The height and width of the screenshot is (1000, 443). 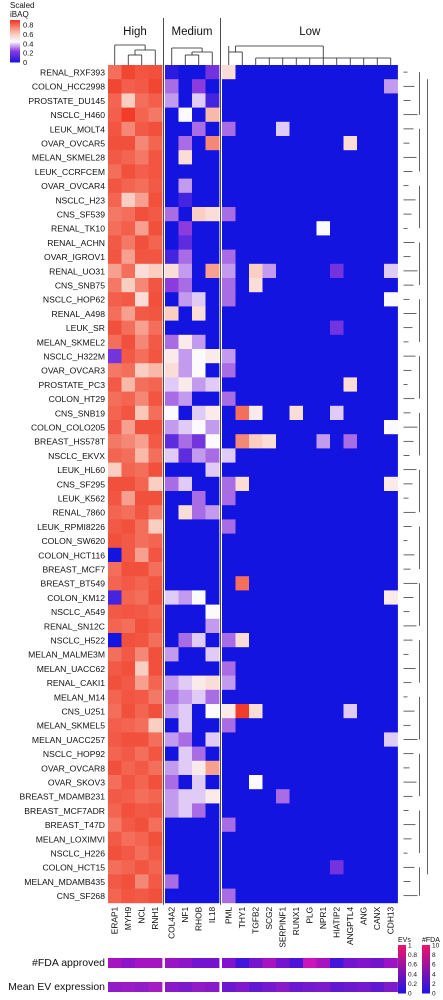 What do you see at coordinates (115, 920) in the screenshot?
I see `column-label: ERAP1` at bounding box center [115, 920].